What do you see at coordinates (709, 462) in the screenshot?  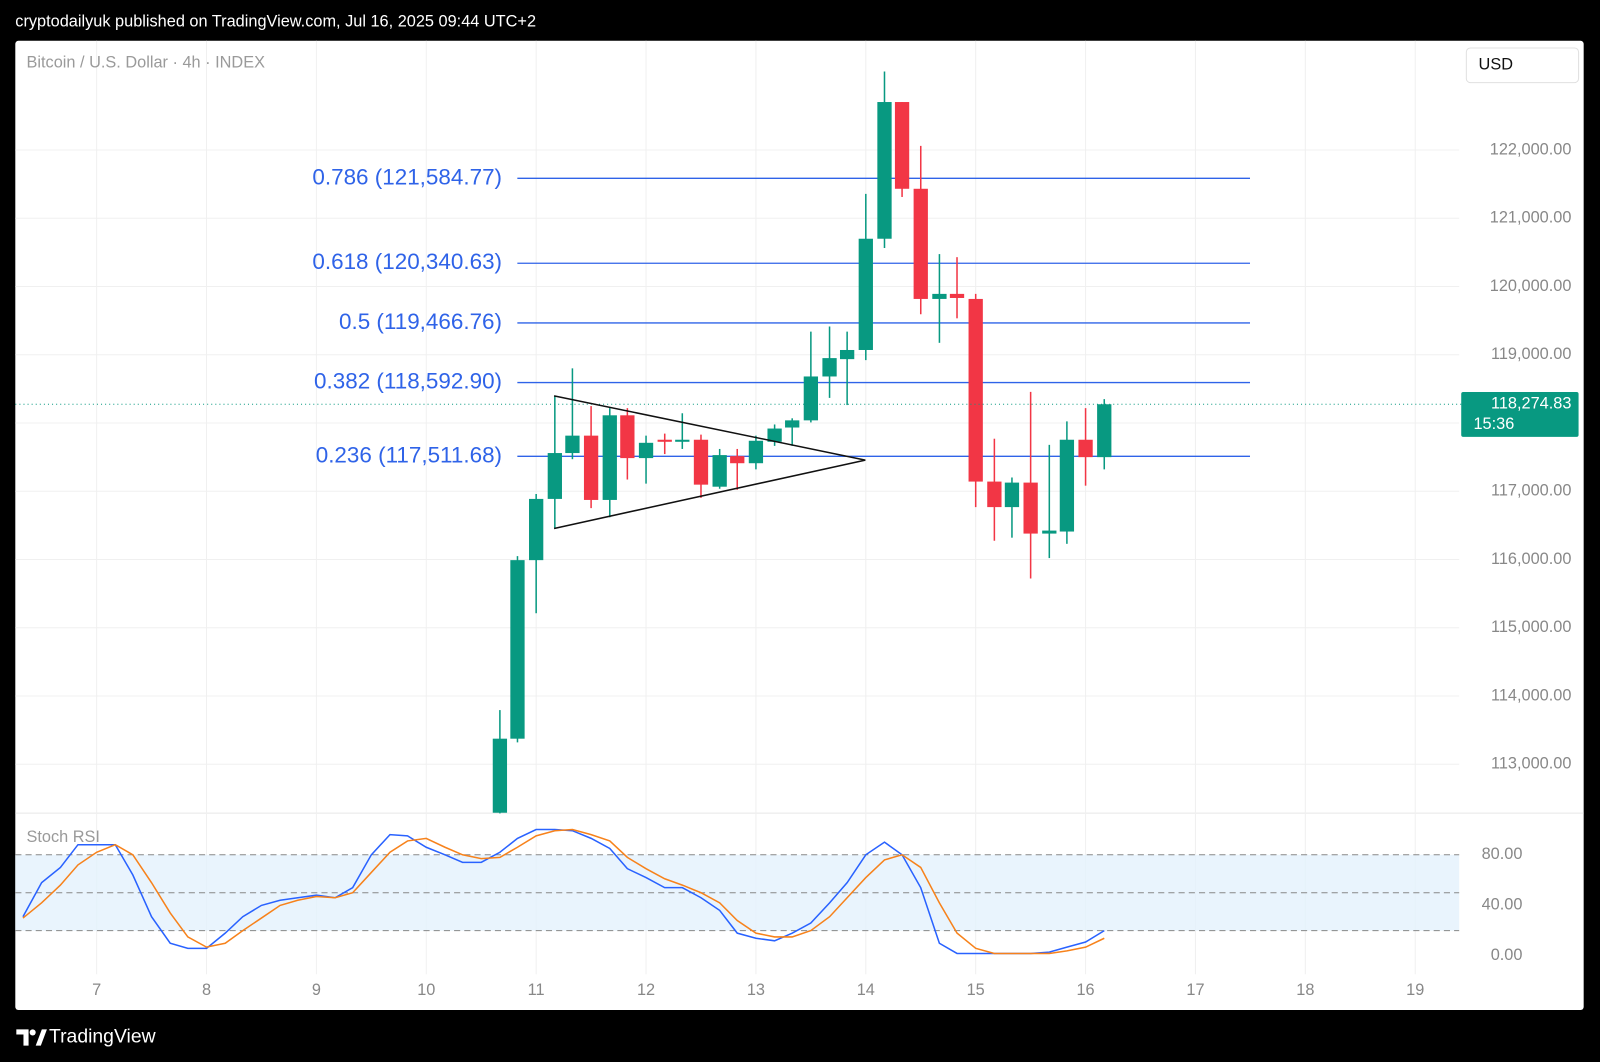 I see `triangle-pattern` at bounding box center [709, 462].